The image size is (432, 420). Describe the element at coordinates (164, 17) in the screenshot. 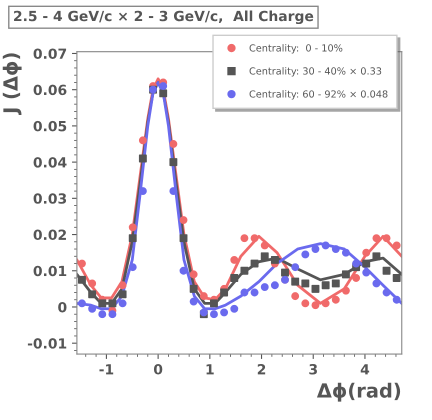

I see `chart-title: 2.5 - 4 GeV/c × 2 - 3 GeV/c, All Charge` at that location.